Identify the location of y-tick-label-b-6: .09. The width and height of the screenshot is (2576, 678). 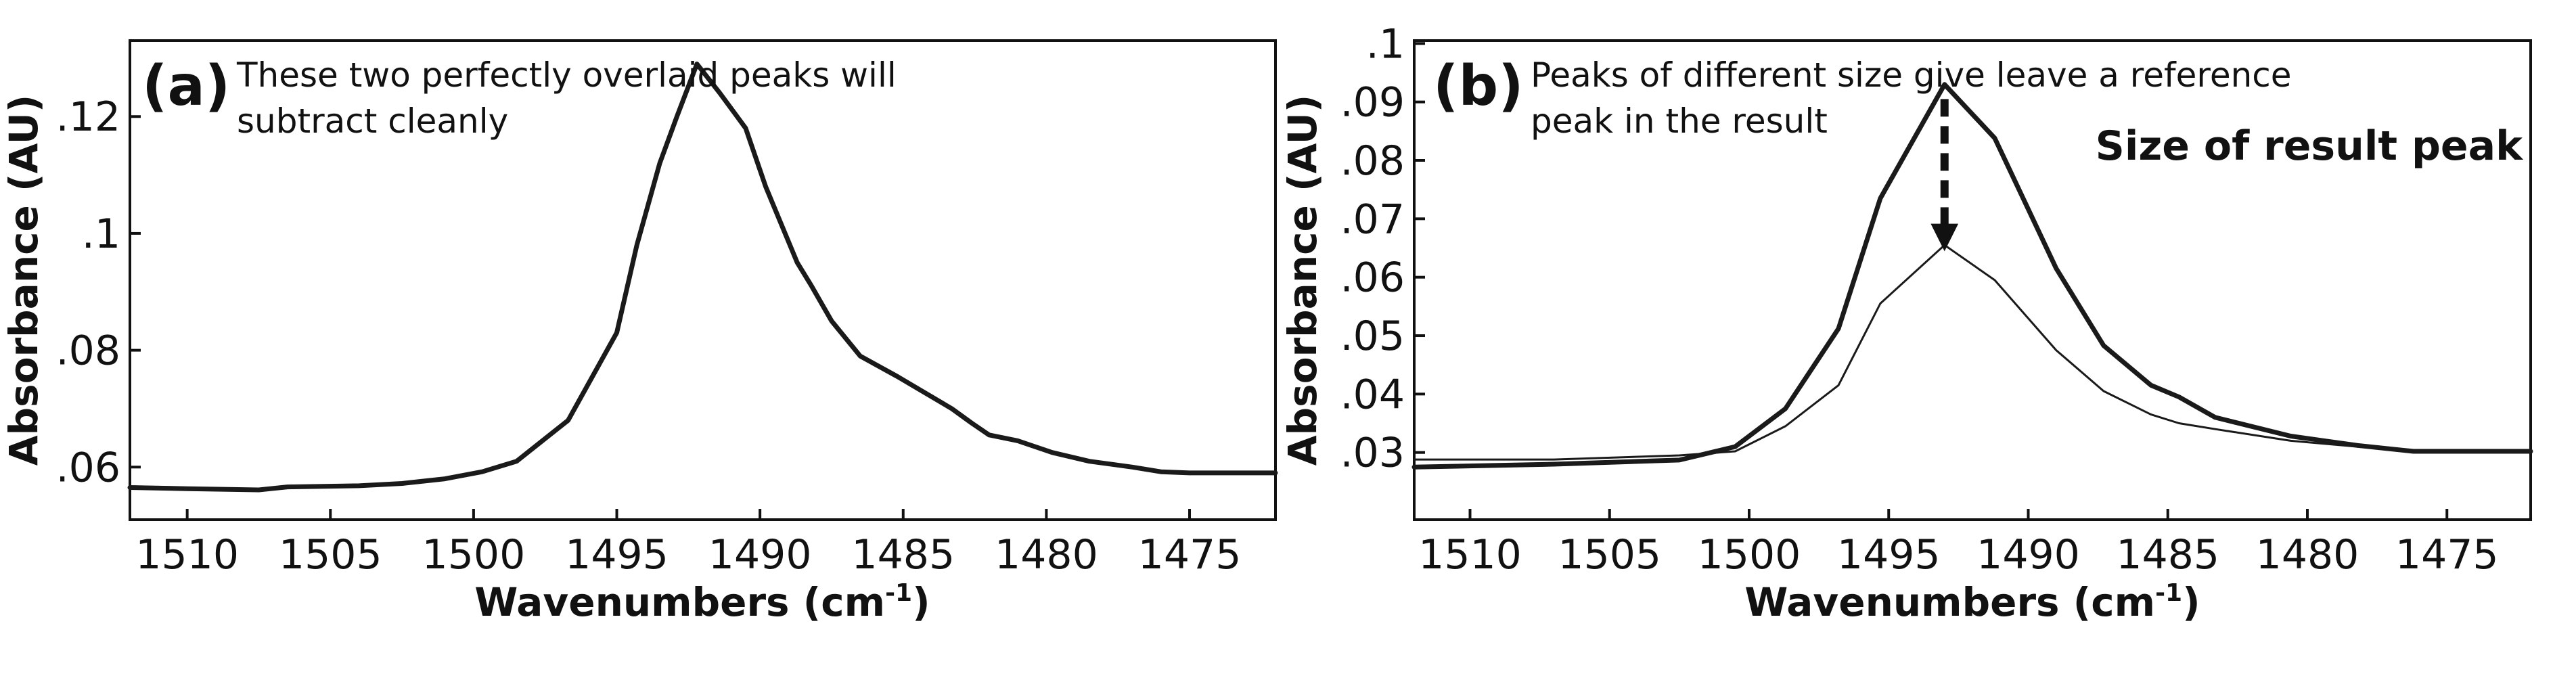
(1372, 103).